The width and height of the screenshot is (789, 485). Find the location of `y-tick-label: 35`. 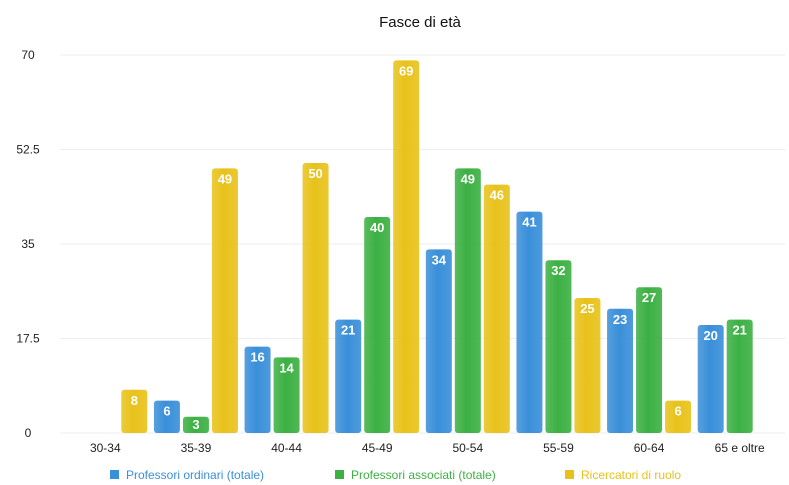

y-tick-label: 35 is located at coordinates (28, 244).